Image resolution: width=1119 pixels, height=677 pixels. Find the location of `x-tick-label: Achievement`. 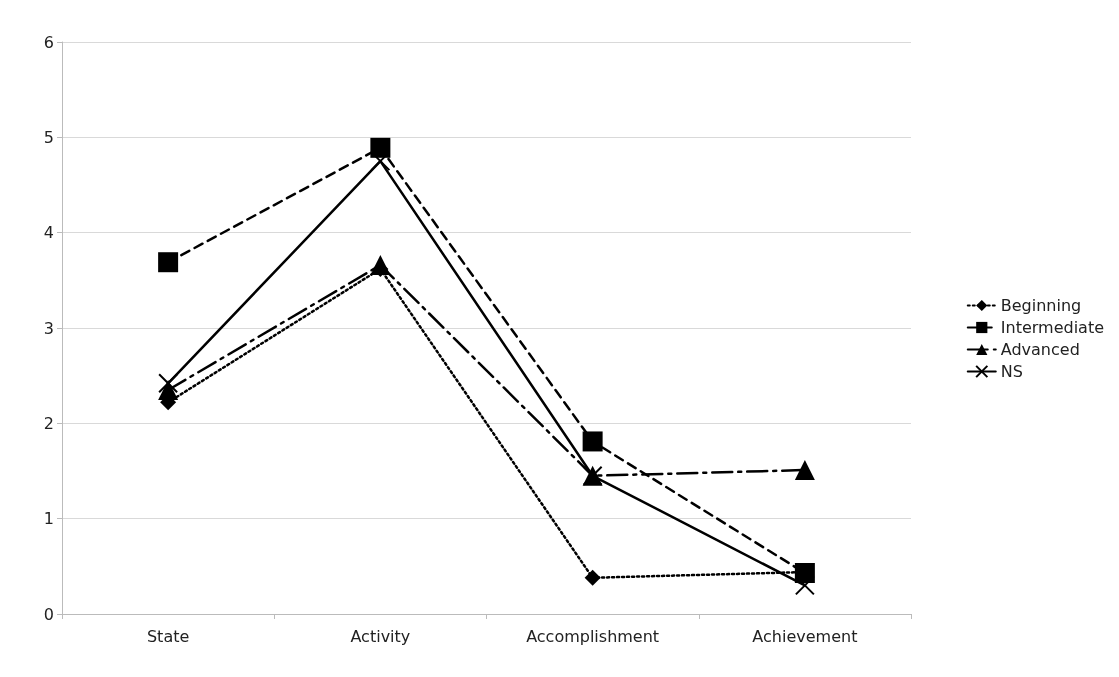

x-tick-label: Achievement is located at coordinates (805, 636).